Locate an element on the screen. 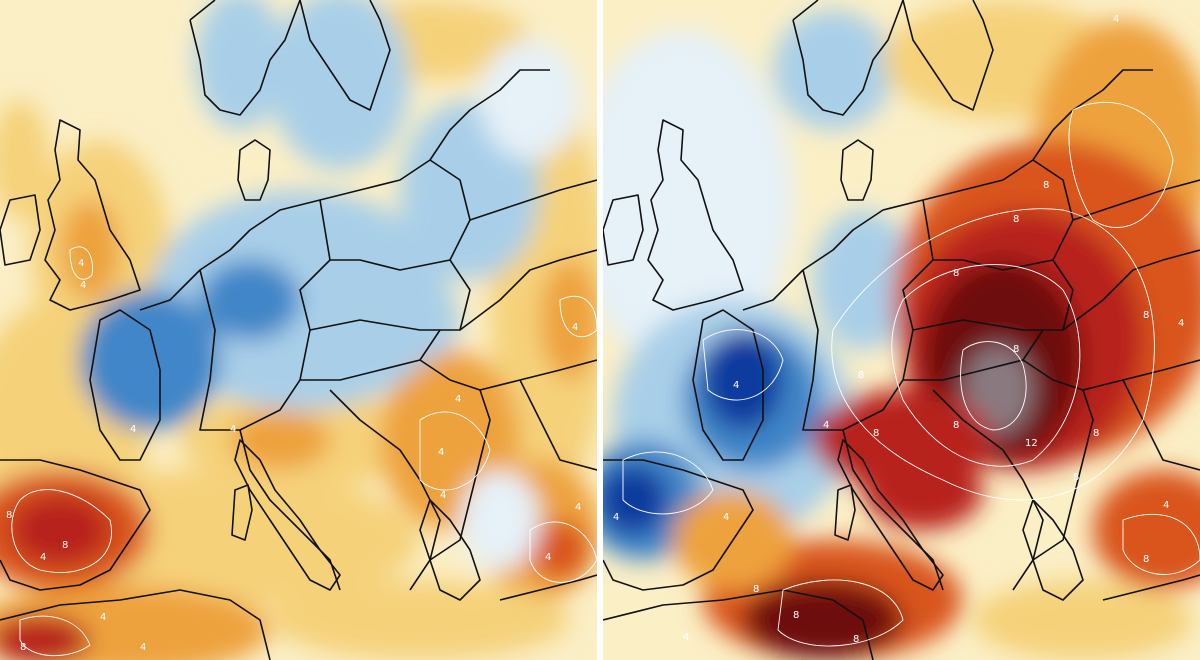 The height and width of the screenshot is (660, 1200). contour-label: 12 is located at coordinates (1031, 443).